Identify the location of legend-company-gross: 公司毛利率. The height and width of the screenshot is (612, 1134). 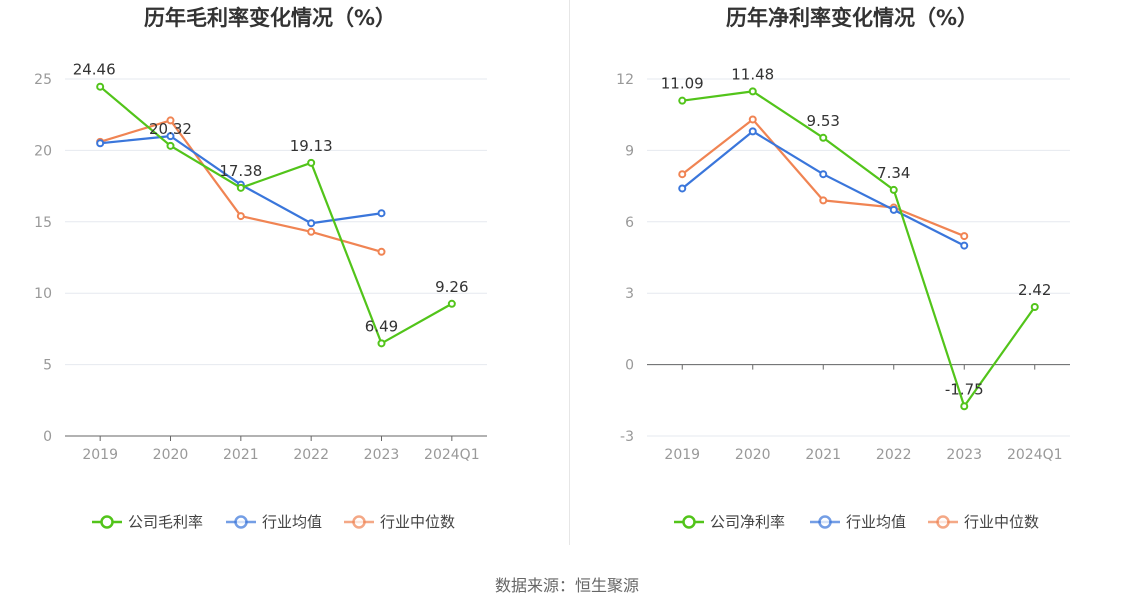
(147, 522).